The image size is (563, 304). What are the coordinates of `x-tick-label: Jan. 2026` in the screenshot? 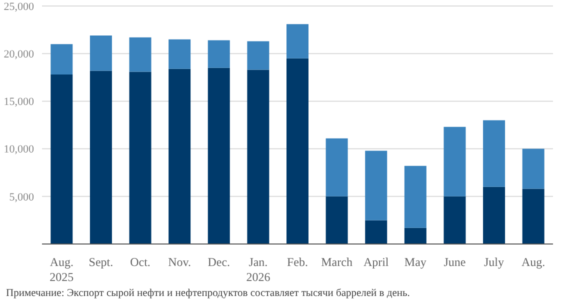 It's located at (258, 269).